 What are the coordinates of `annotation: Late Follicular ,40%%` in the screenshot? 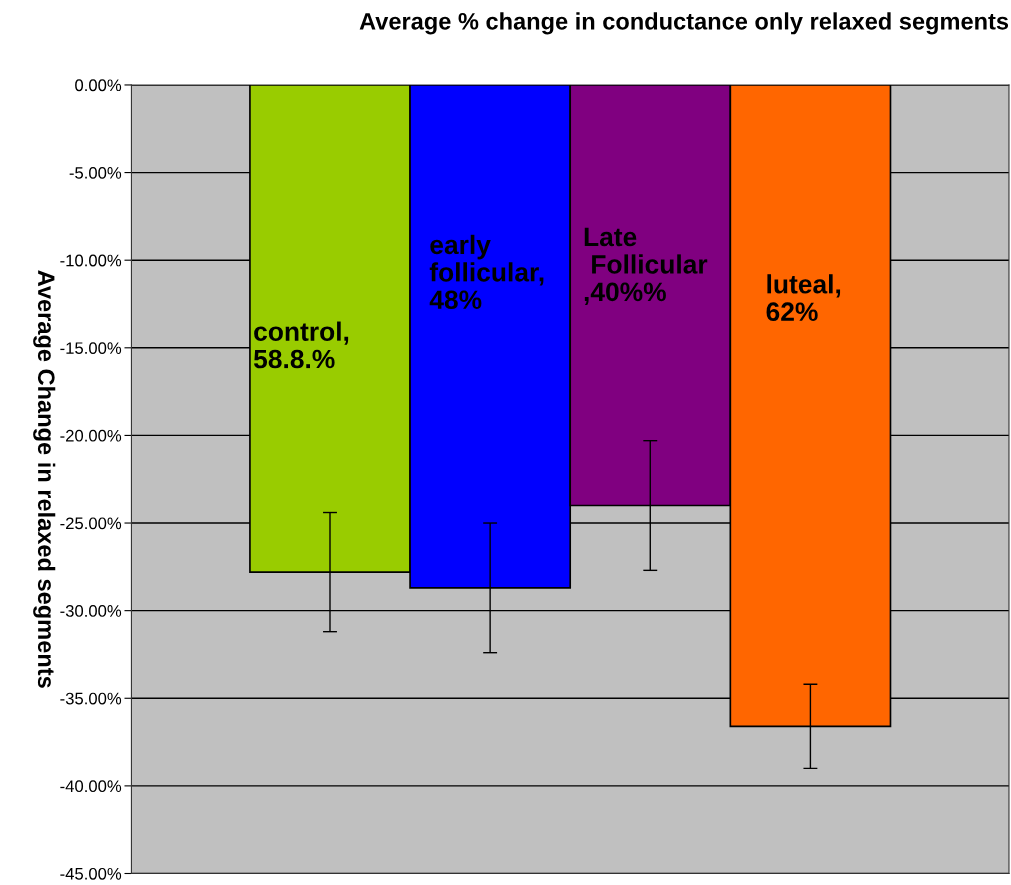 It's located at (646, 266).